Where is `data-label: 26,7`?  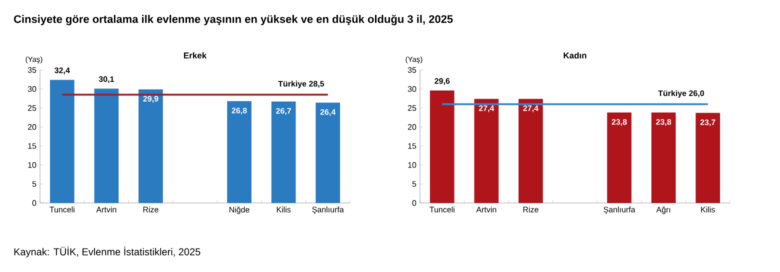
data-label: 26,7 is located at coordinates (284, 111).